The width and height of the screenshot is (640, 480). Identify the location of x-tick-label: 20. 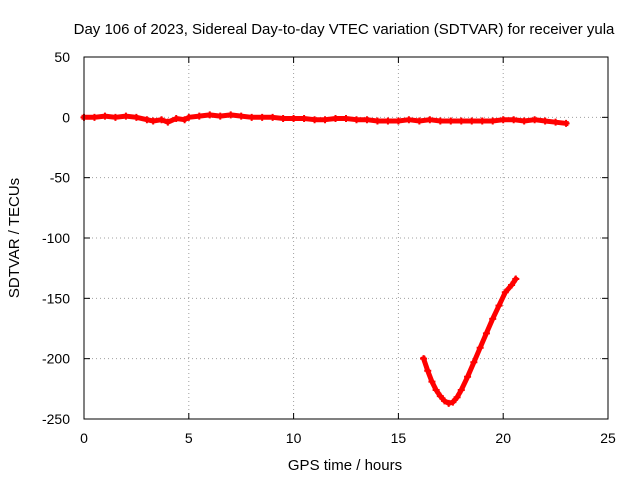
(503, 438).